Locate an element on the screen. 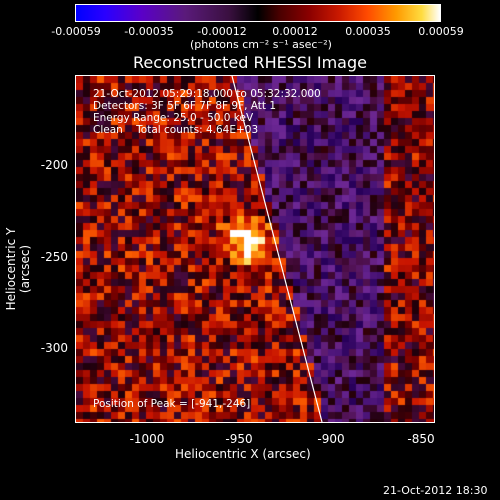 The height and width of the screenshot is (500, 500). colorbar-tick: -0.00035 is located at coordinates (149, 31).